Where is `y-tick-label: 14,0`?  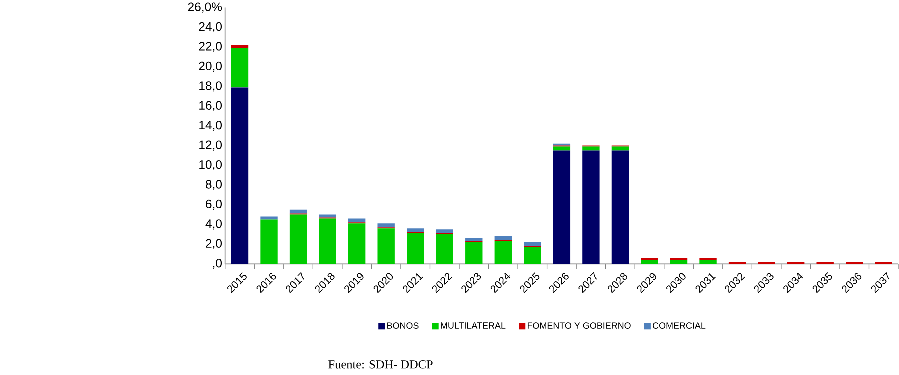 y-tick-label: 14,0 is located at coordinates (211, 126).